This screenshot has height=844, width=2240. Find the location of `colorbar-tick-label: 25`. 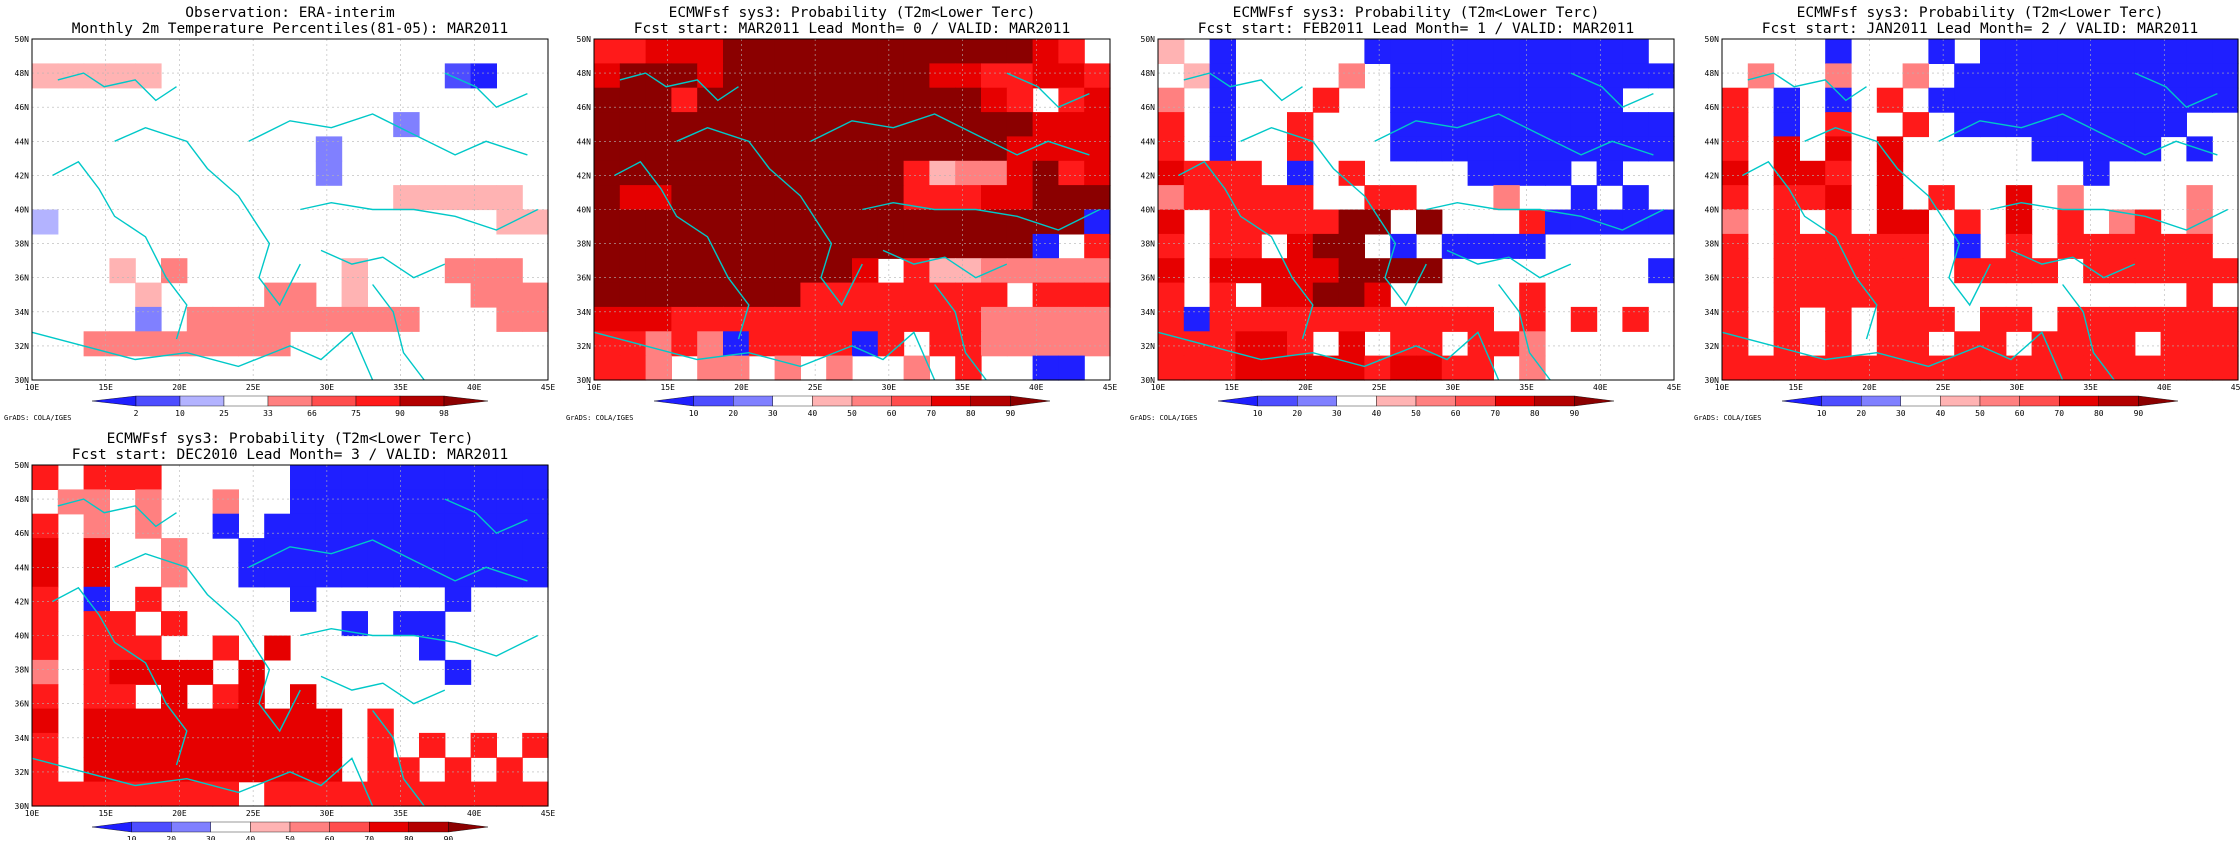

colorbar-tick-label: 25 is located at coordinates (224, 413).